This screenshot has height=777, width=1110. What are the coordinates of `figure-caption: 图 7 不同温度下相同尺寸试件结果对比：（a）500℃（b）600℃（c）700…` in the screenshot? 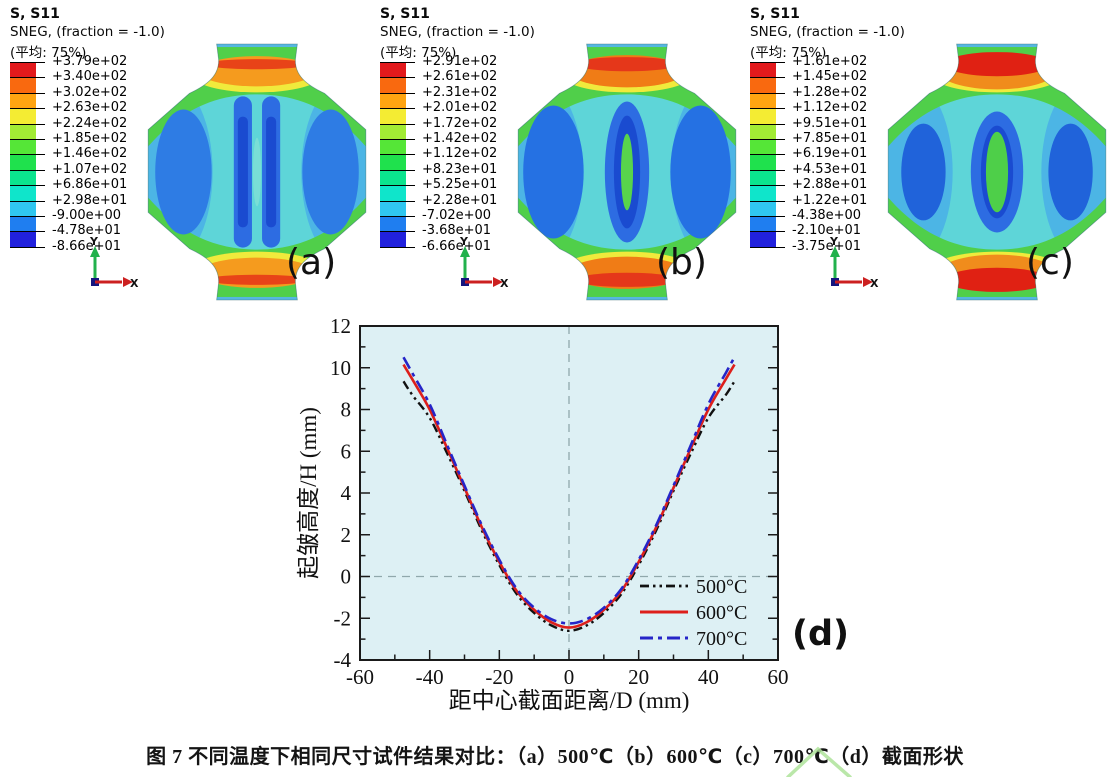 It's located at (555, 757).